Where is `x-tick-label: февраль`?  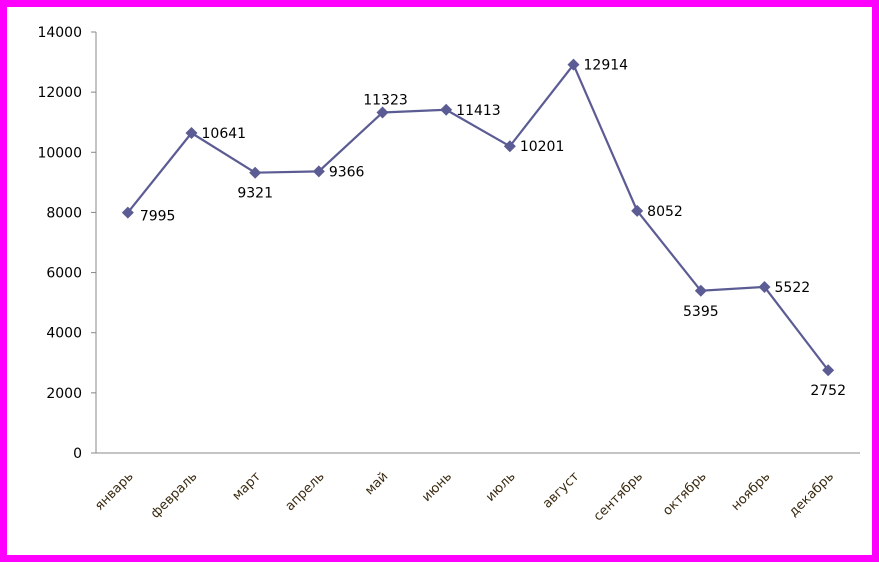
x-tick-label: февраль is located at coordinates (174, 495).